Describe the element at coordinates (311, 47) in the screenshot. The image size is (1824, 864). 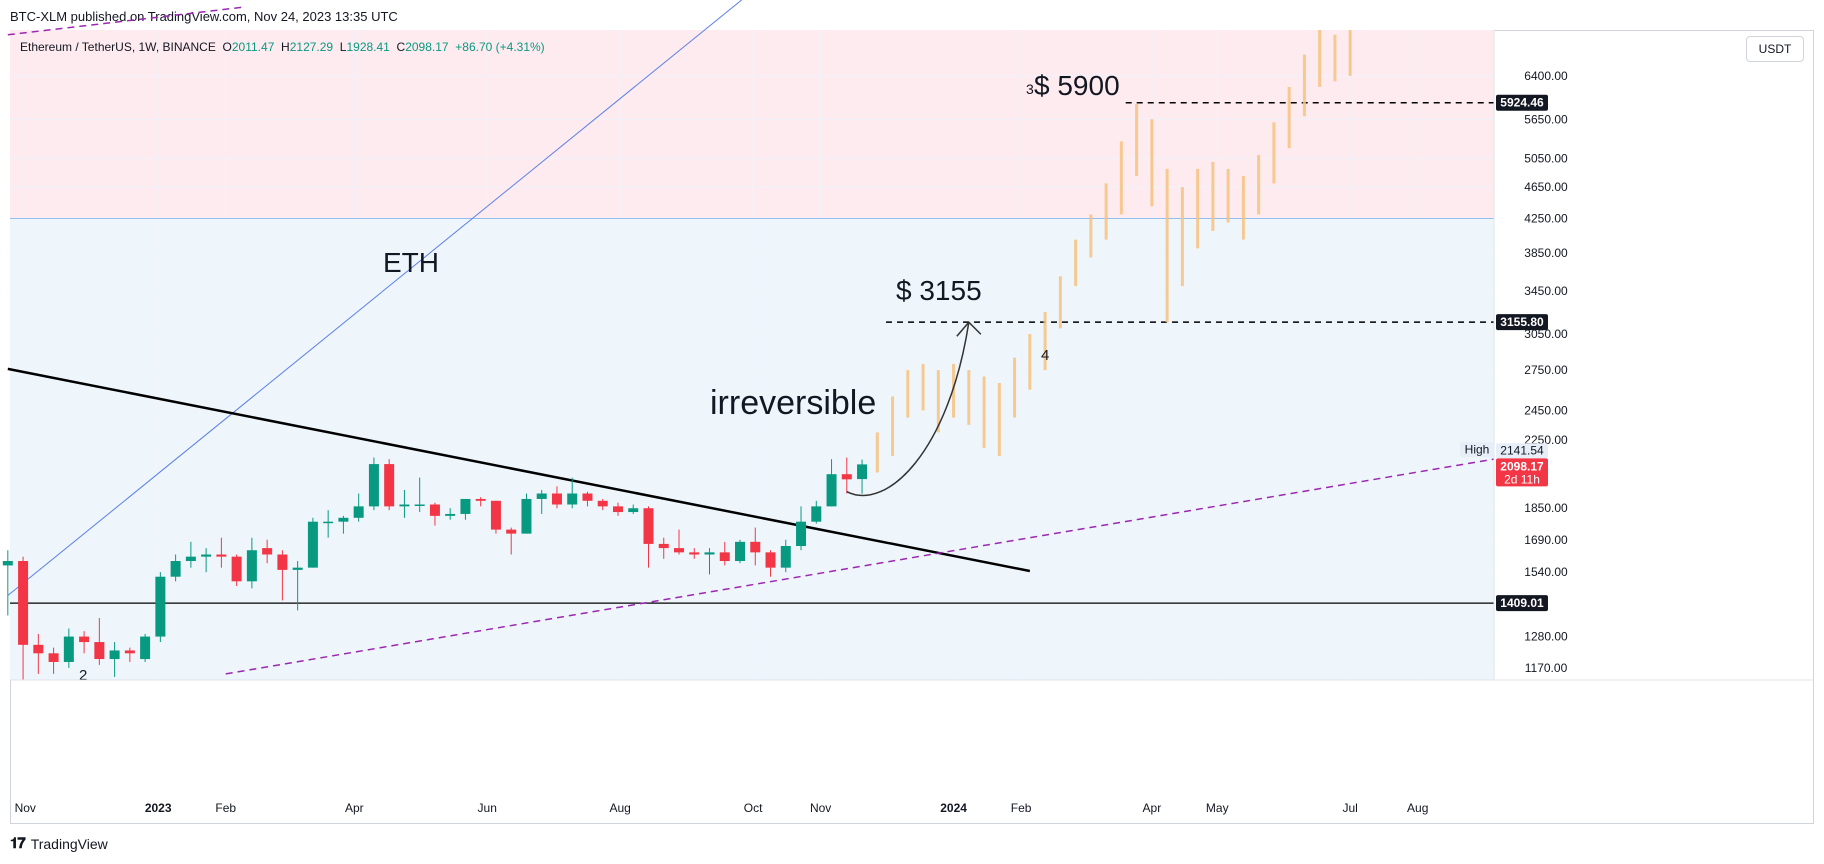
I see `legend-high: 2127.29` at that location.